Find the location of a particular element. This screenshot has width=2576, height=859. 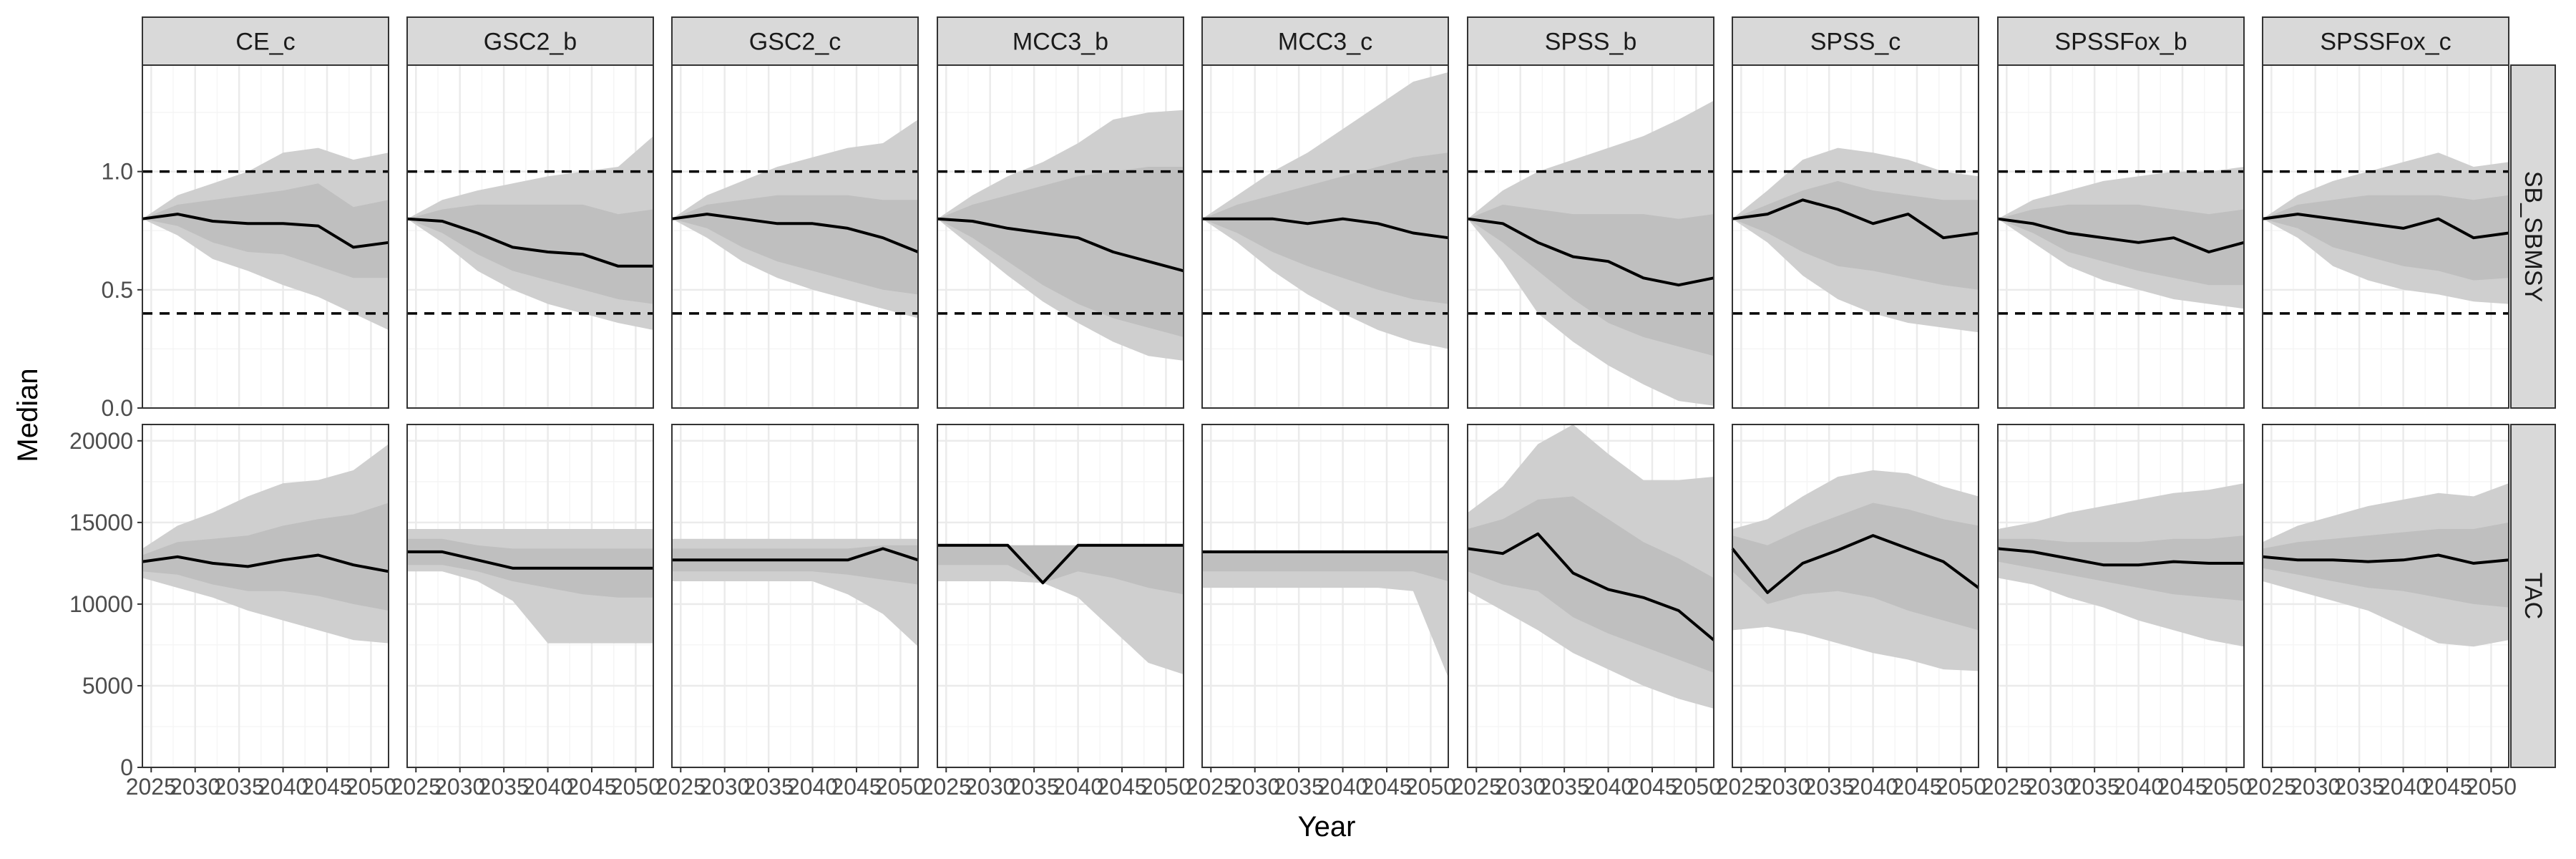

panel-TAC-SPSS_c is located at coordinates (1855, 596).